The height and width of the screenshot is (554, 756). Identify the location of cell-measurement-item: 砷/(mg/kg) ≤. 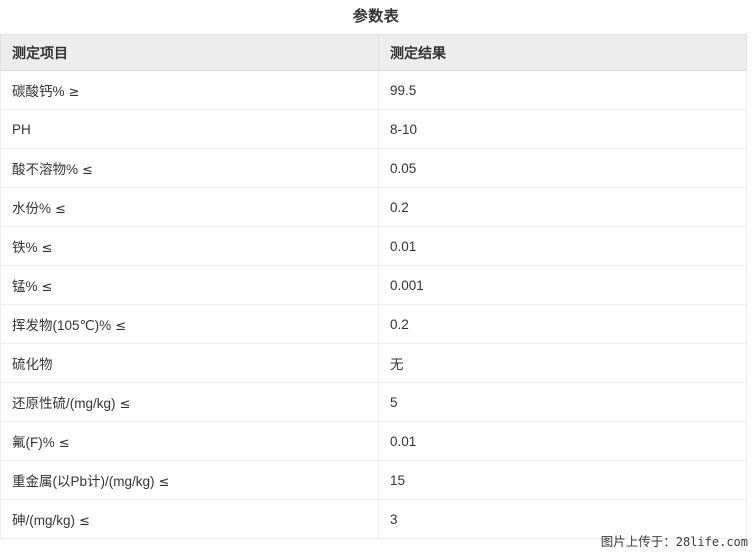
(189, 519).